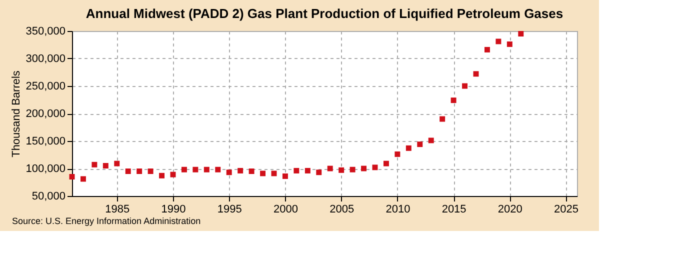 This screenshot has width=675, height=275. What do you see at coordinates (285, 210) in the screenshot?
I see `x-tick-label: 2000` at bounding box center [285, 210].